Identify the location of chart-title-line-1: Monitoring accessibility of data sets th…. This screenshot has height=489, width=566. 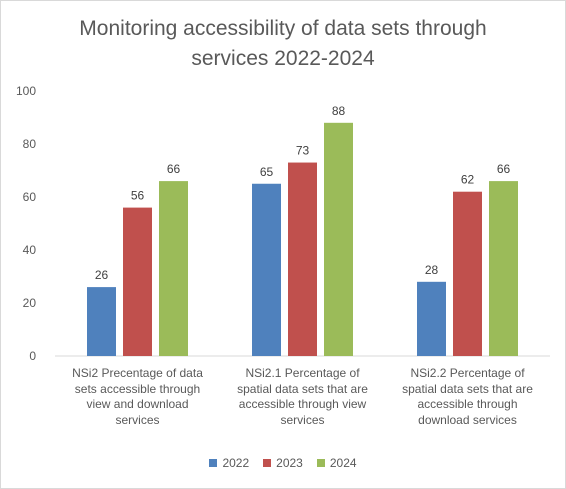
(283, 28).